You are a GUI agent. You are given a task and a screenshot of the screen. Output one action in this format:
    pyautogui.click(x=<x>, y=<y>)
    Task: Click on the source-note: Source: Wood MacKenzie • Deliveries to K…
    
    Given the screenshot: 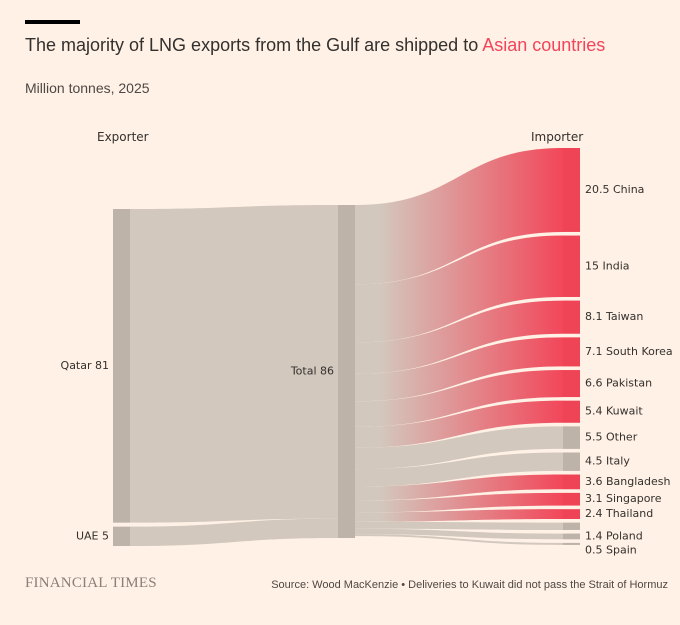 What is the action you would take?
    pyautogui.click(x=469, y=585)
    